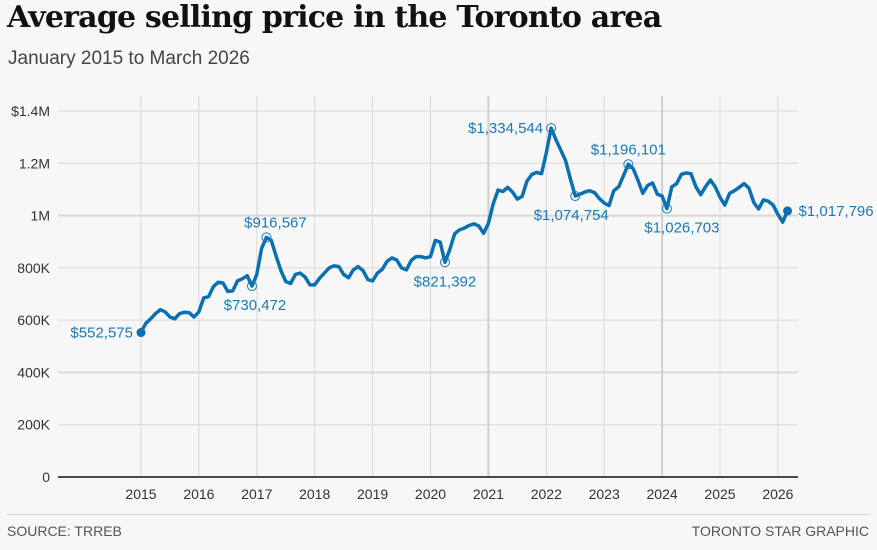 Image resolution: width=877 pixels, height=550 pixels. I want to click on y-tick-label: 0, so click(46, 477).